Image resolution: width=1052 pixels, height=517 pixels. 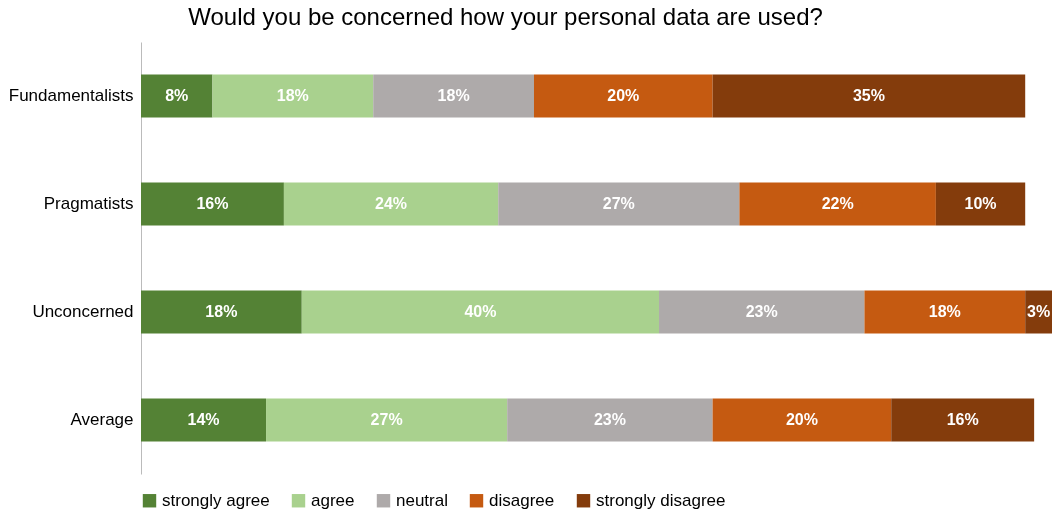 I want to click on data-label: 35%, so click(x=868, y=95).